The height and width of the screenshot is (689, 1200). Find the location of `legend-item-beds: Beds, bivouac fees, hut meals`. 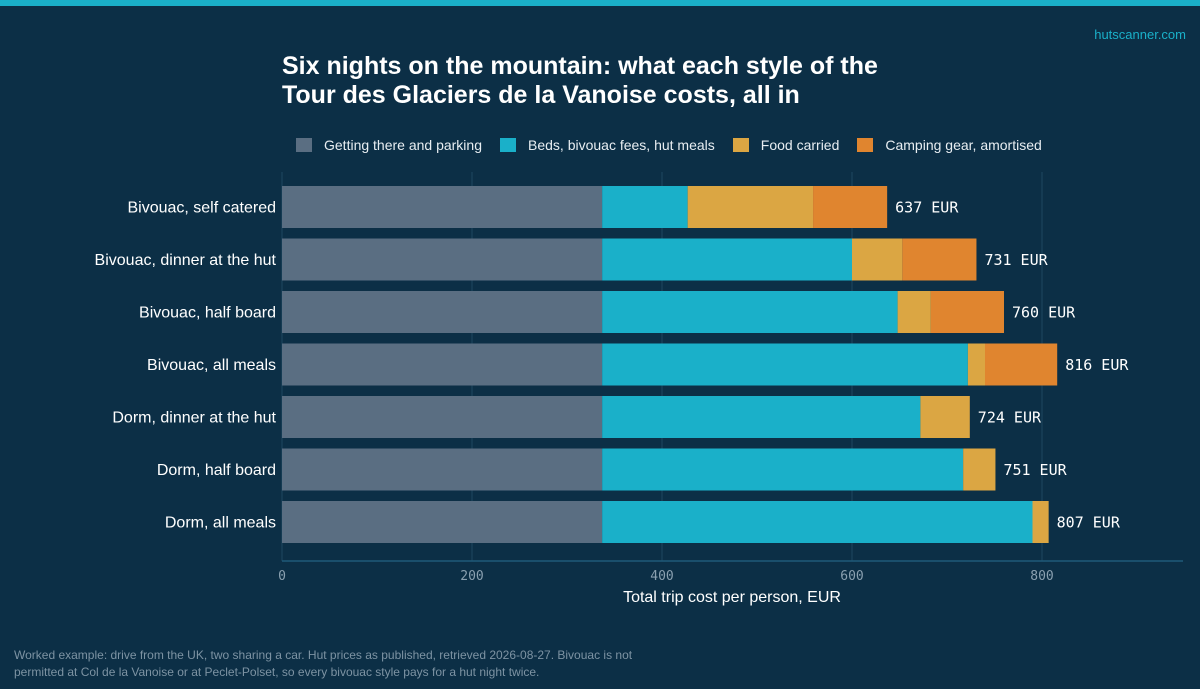

legend-item-beds: Beds, bivouac fees, hut meals is located at coordinates (607, 145).